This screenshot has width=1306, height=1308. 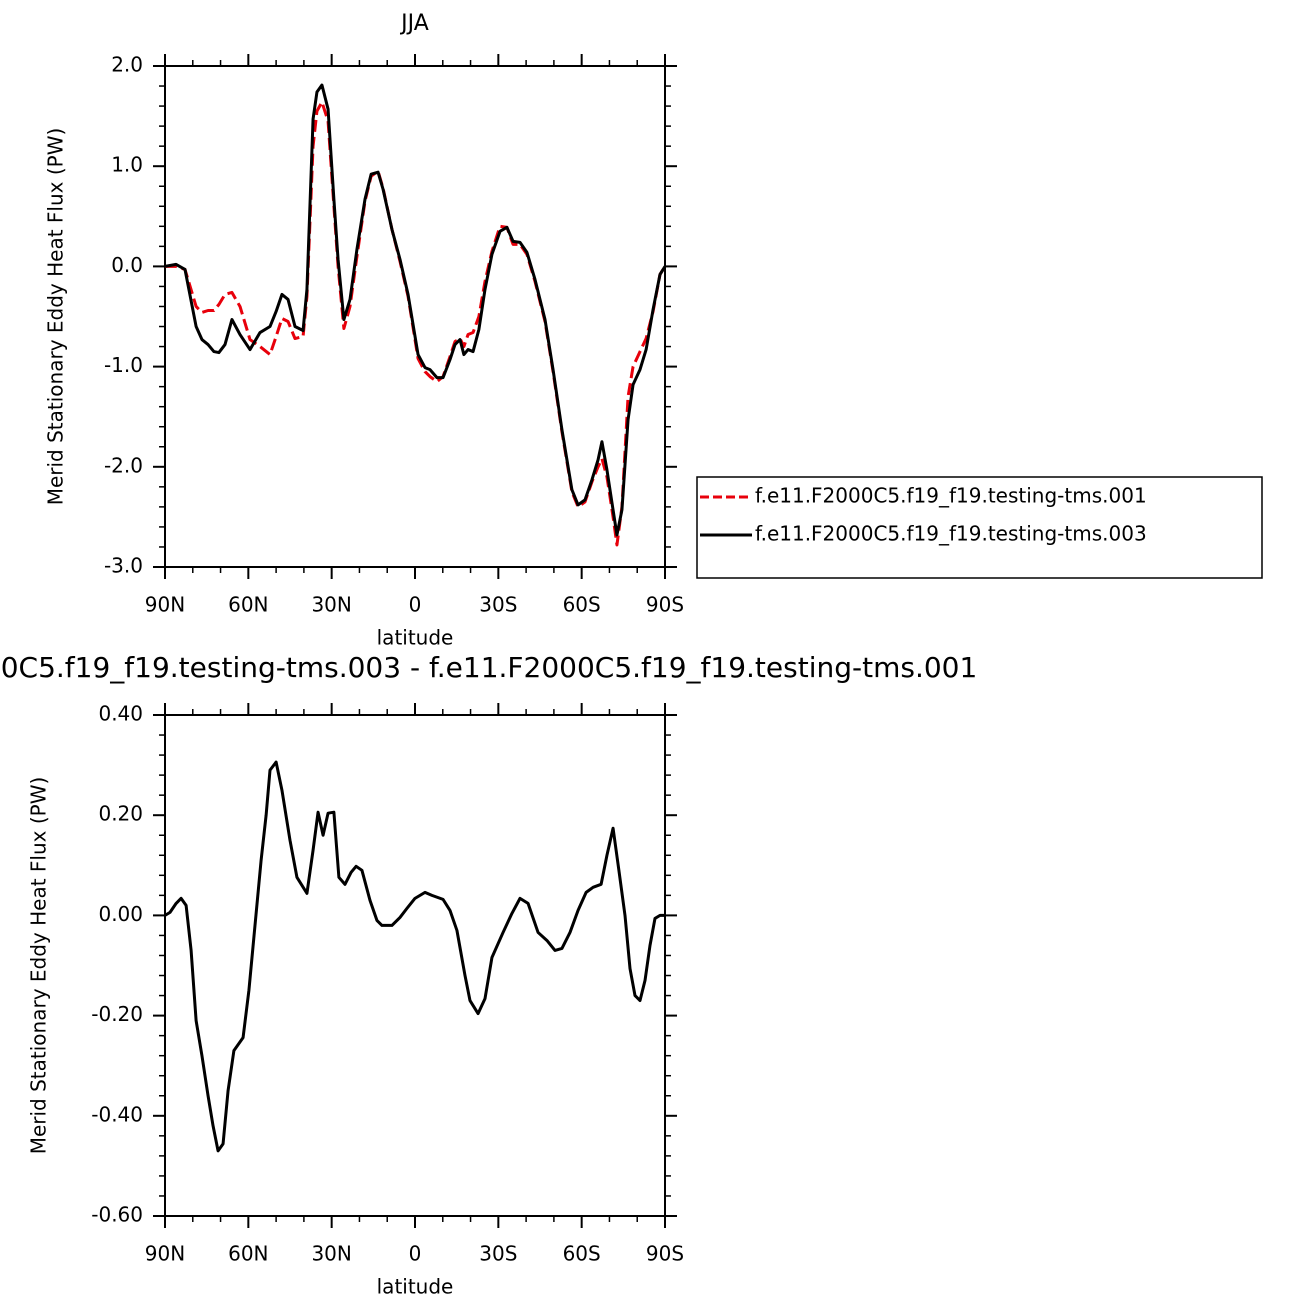 I want to click on y-tick-label: -0.60, so click(x=117, y=1215).